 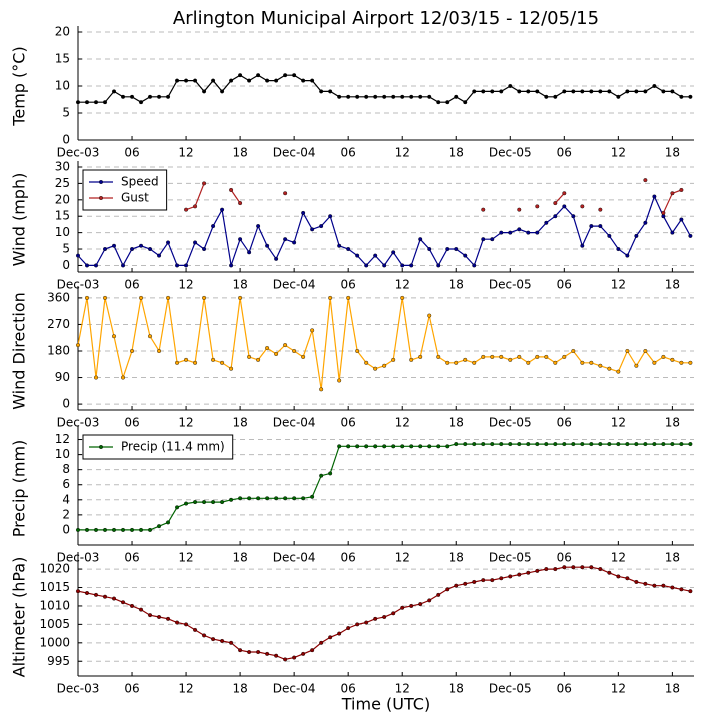 What do you see at coordinates (385, 704) in the screenshot?
I see `x-axis-label: Time (UTC)` at bounding box center [385, 704].